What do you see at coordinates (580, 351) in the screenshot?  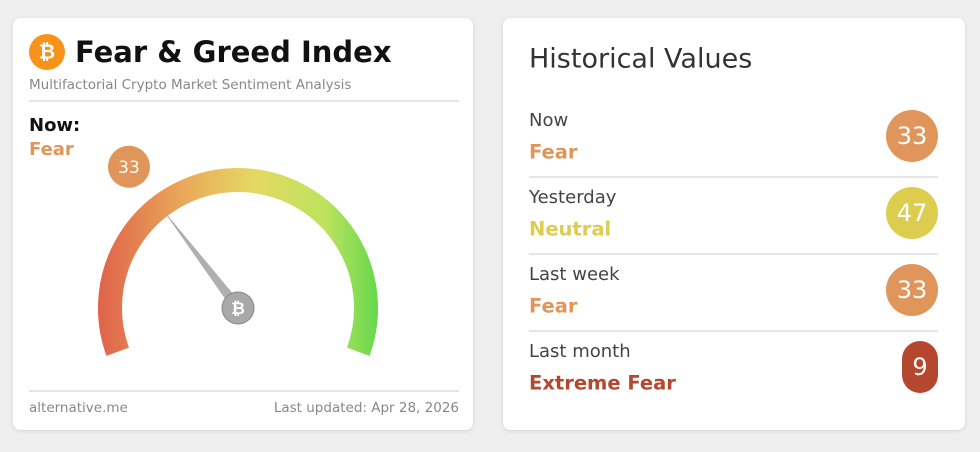 I see `row-label: Last month` at bounding box center [580, 351].